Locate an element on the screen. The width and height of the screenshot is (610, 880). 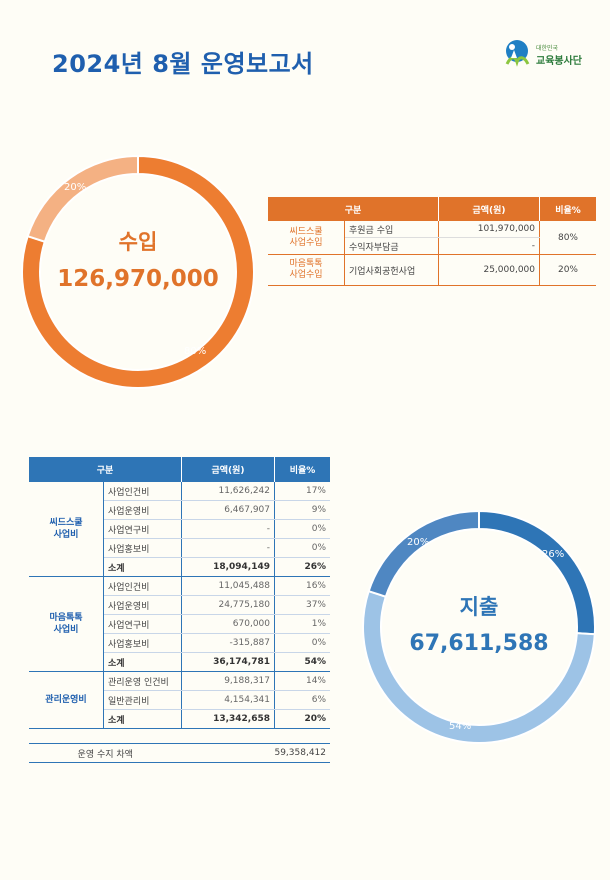
expense-donut-svg is located at coordinates (479, 626).